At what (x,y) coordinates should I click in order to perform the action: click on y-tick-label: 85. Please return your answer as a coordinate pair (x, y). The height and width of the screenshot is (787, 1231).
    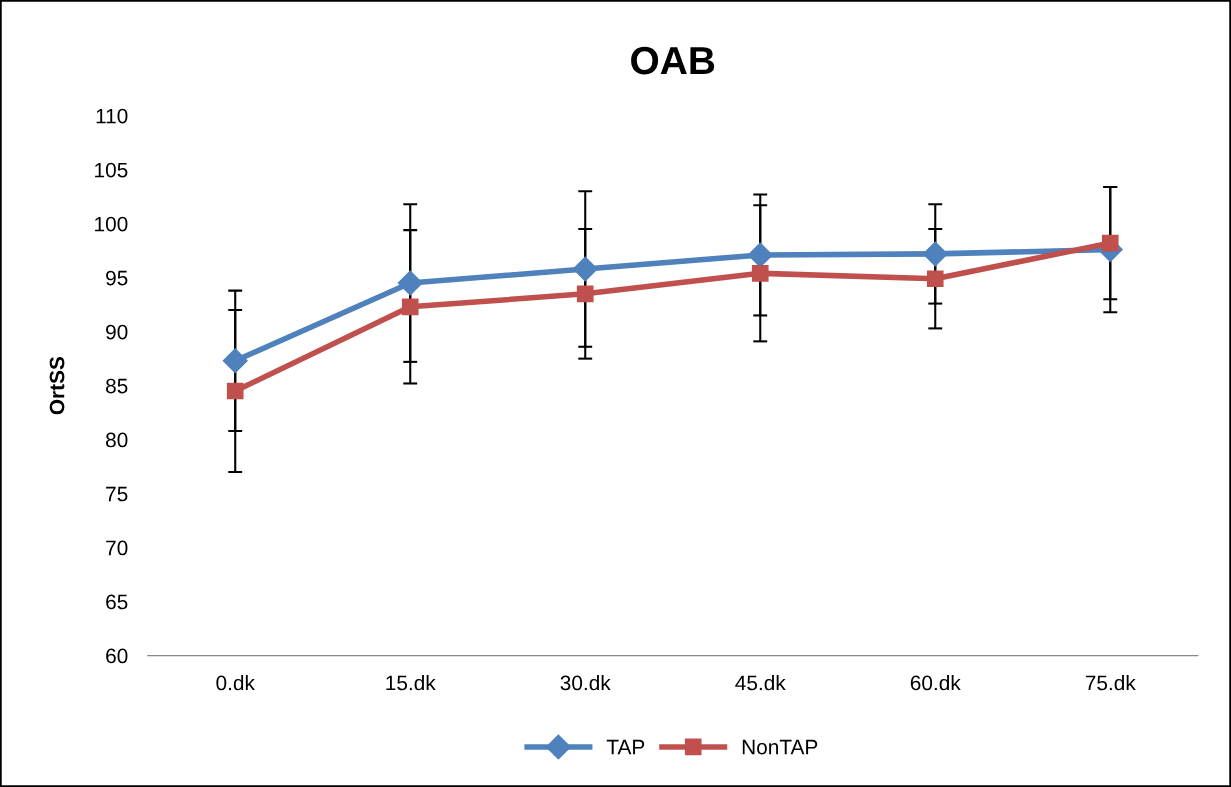
    Looking at the image, I should click on (117, 386).